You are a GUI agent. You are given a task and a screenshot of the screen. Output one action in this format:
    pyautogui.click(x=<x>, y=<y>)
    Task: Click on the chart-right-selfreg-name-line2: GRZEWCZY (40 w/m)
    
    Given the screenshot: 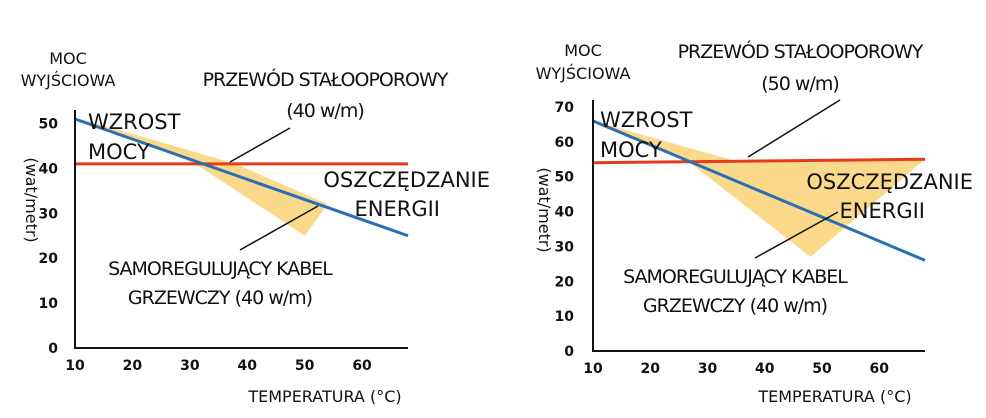 What is the action you would take?
    pyautogui.click(x=735, y=306)
    